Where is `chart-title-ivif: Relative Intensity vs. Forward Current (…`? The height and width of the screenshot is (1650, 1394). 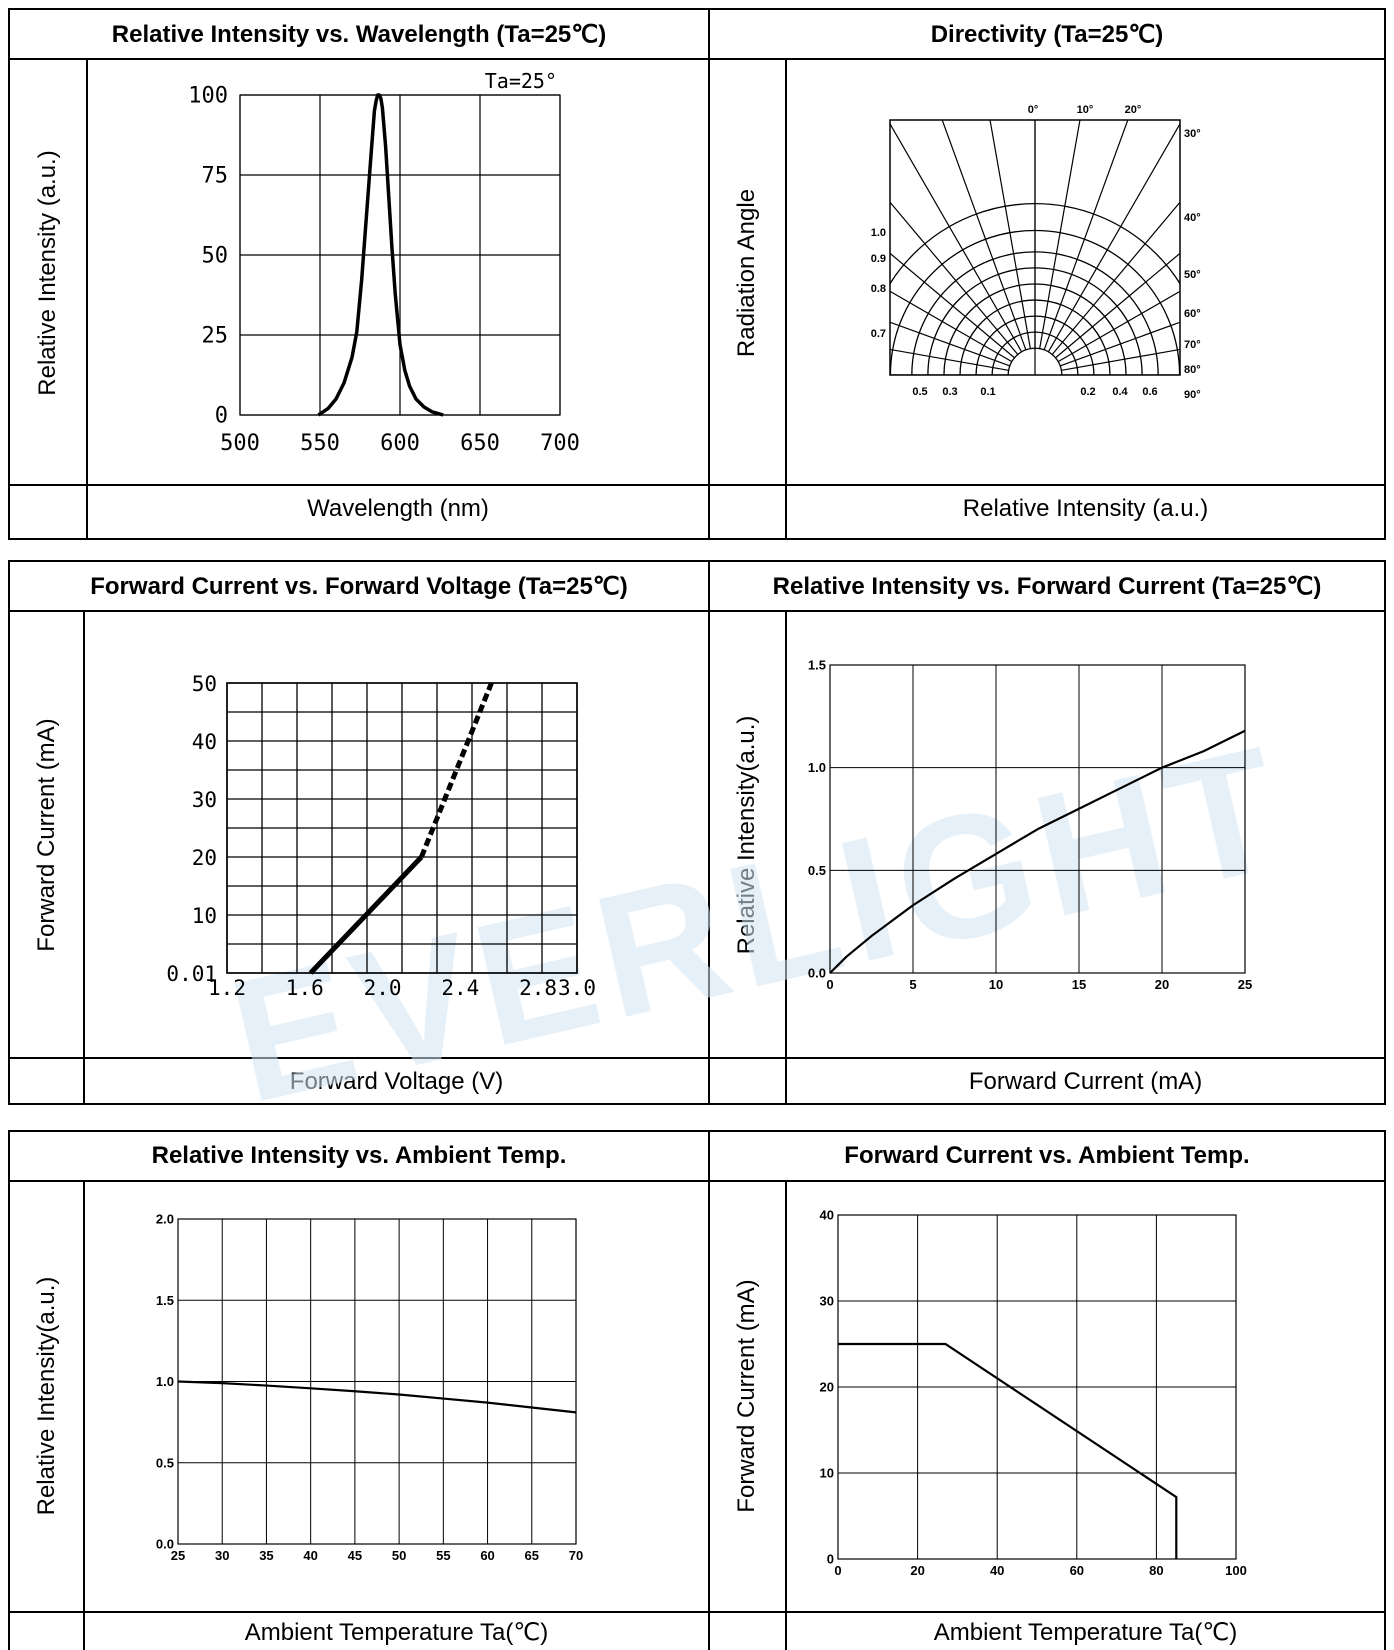
chart-title-ivif: Relative Intensity vs. Forward Current (… is located at coordinates (1047, 587).